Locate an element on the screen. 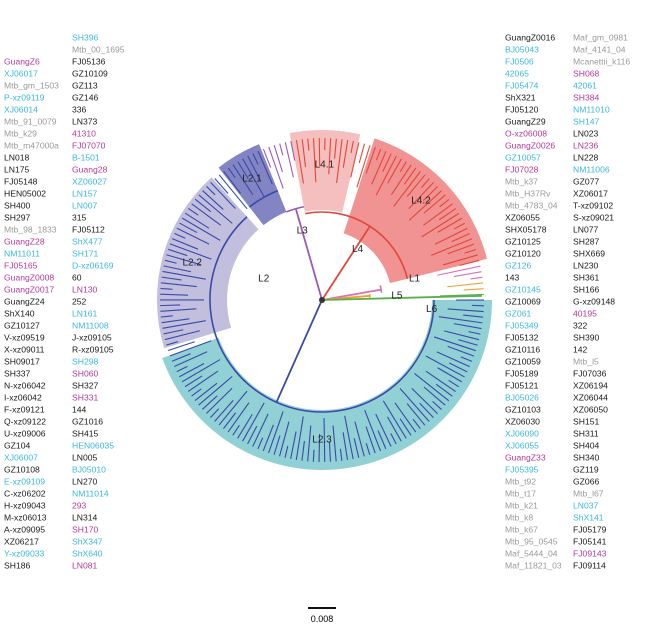 The width and height of the screenshot is (645, 633). leaf-label: GuangZ24 is located at coordinates (24, 301).